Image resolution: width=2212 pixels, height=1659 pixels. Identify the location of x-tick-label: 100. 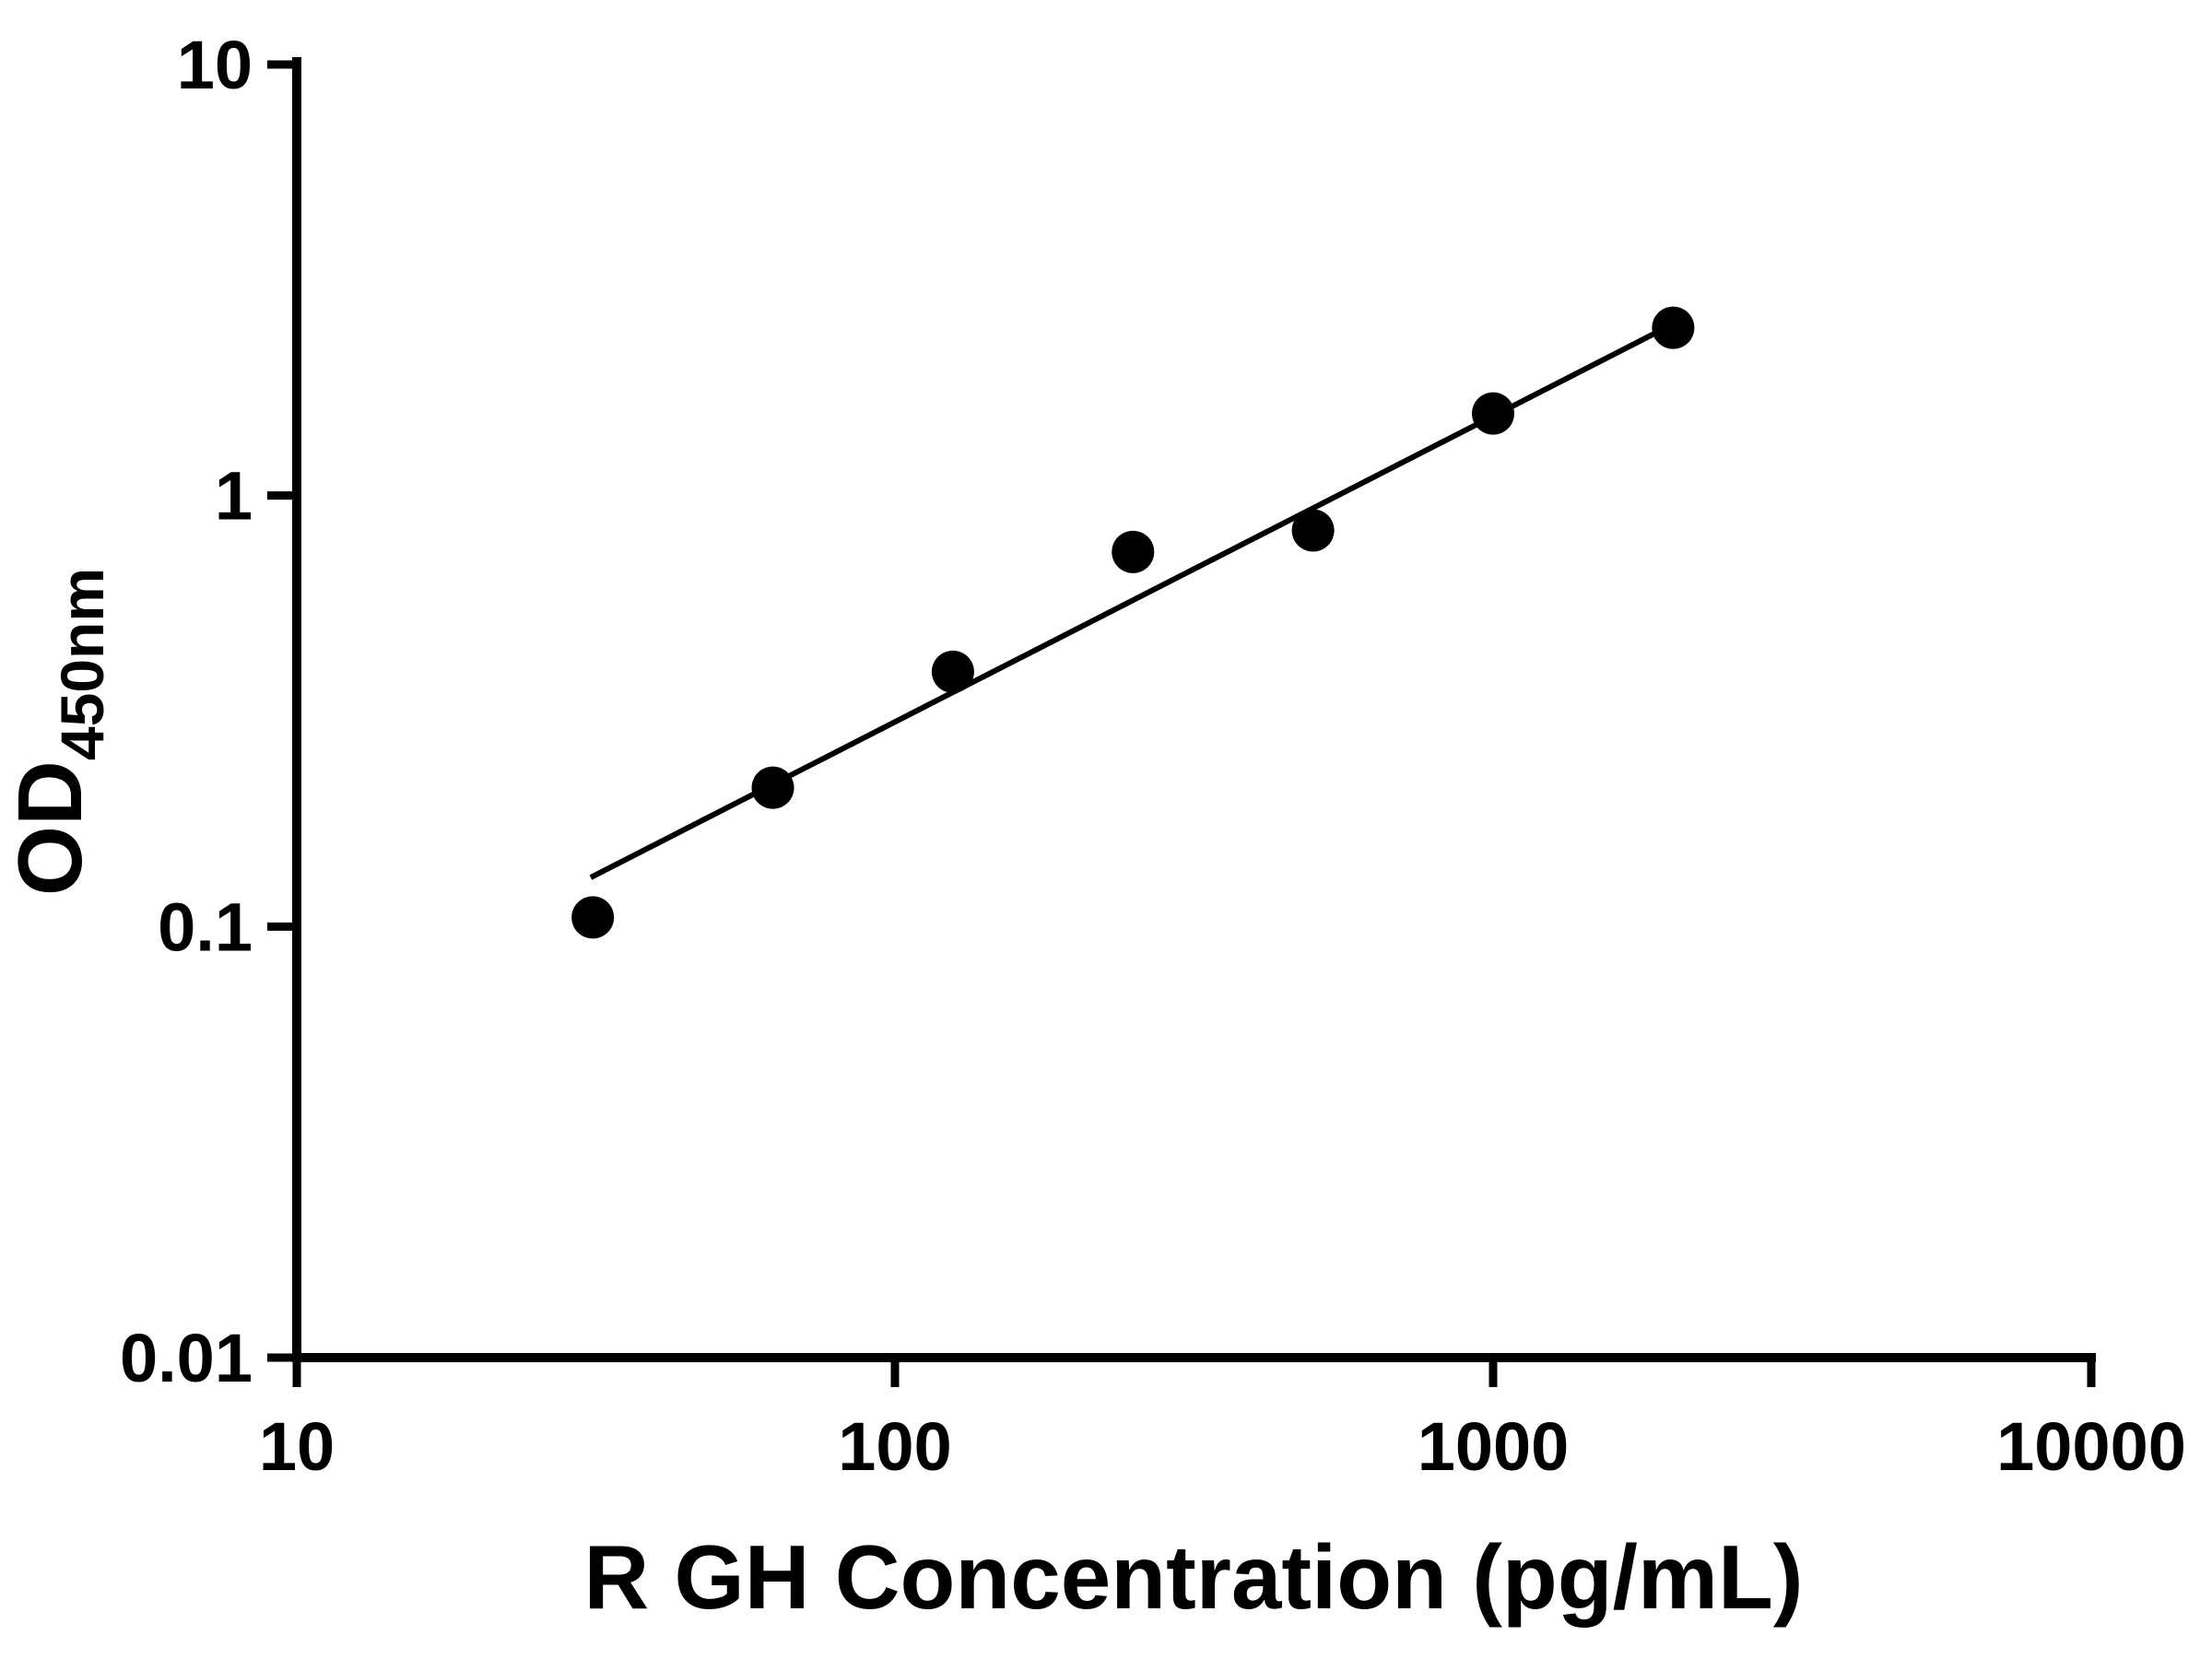
(894, 1446).